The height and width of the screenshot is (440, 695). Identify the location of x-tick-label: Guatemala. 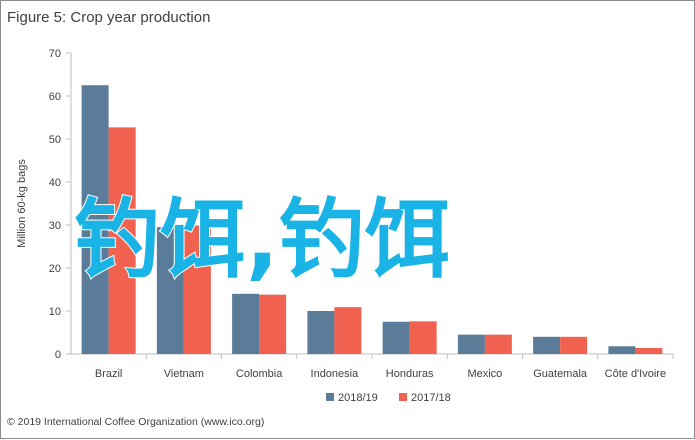
(560, 374).